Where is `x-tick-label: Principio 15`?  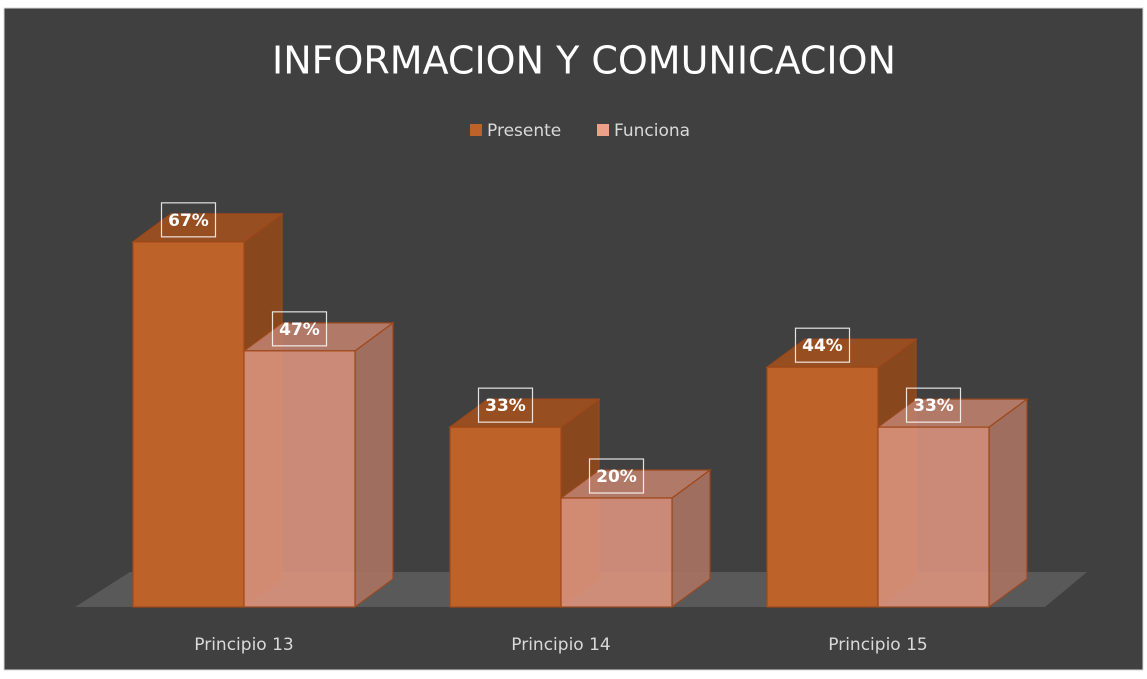 x-tick-label: Principio 15 is located at coordinates (877, 645).